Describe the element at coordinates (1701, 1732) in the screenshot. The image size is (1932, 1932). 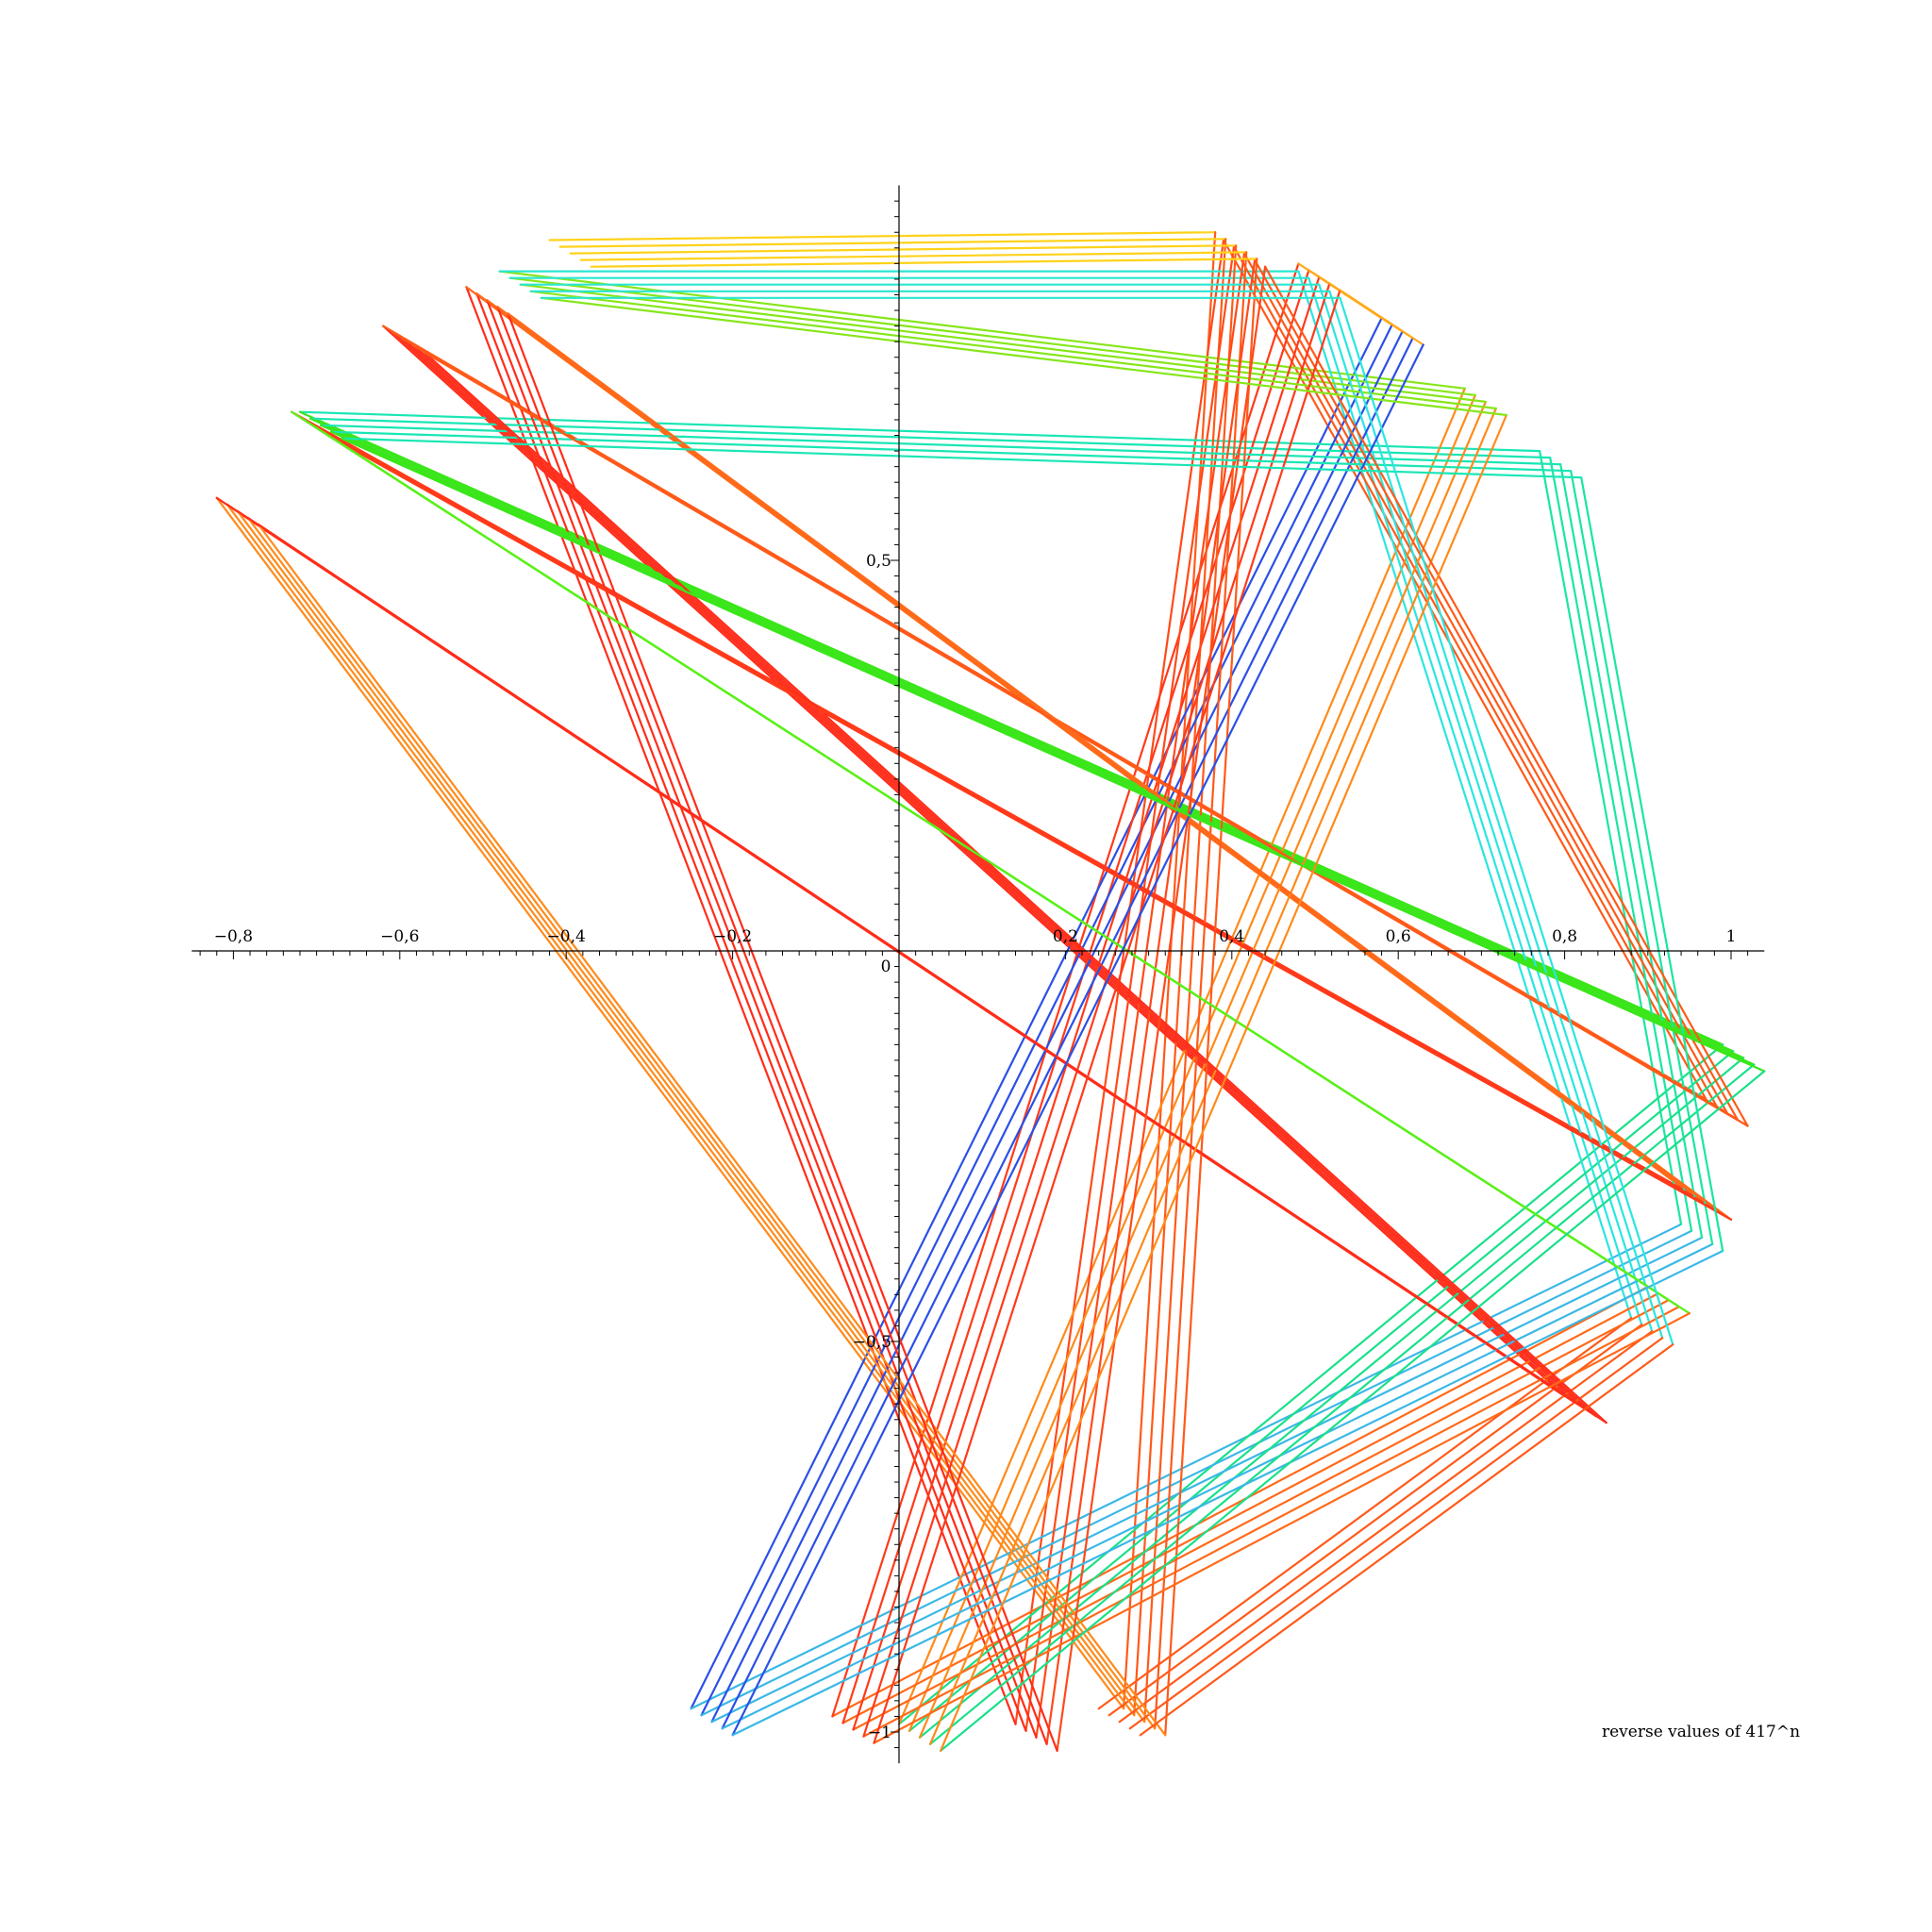
I see `chart-caption: reverse values of 417^n` at that location.